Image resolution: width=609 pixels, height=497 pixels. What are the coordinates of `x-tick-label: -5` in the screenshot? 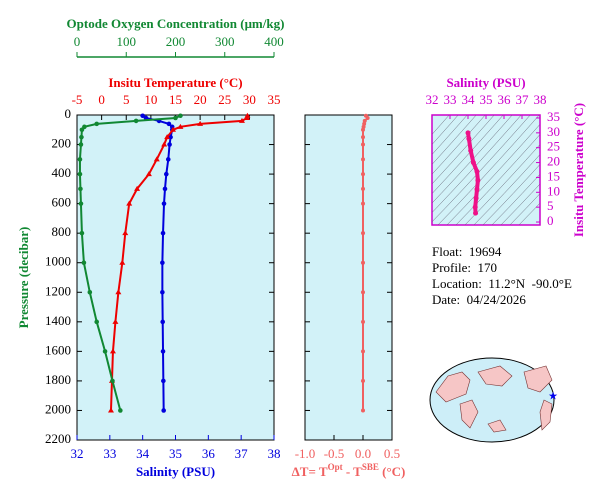 It's located at (77, 99).